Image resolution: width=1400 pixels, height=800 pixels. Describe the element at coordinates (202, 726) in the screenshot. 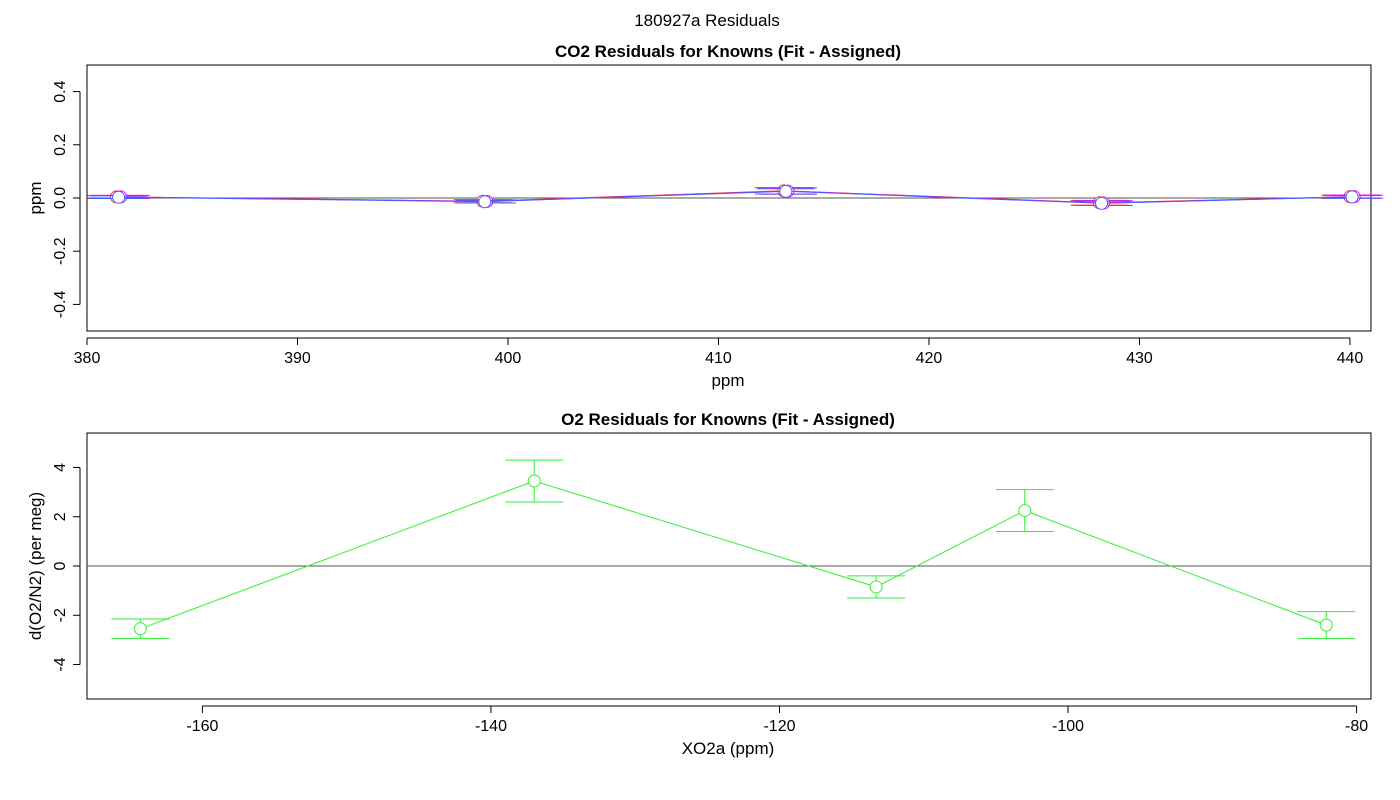

I see `o2-x-tick-label: -160` at that location.